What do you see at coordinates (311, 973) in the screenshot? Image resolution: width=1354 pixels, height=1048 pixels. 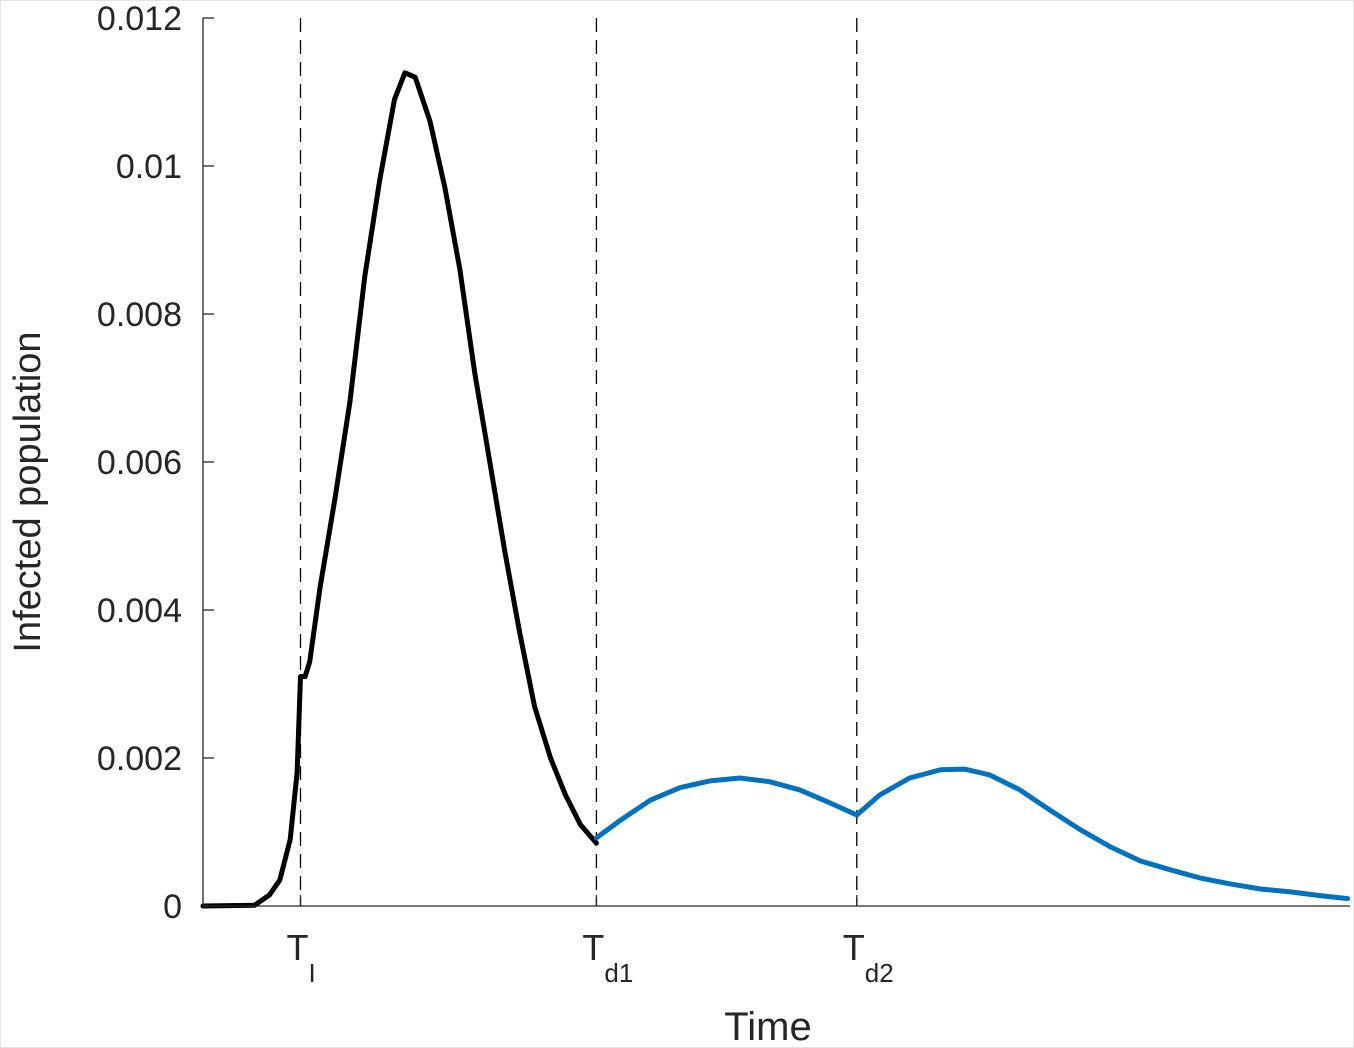 I see `x-tick-subscript: I` at bounding box center [311, 973].